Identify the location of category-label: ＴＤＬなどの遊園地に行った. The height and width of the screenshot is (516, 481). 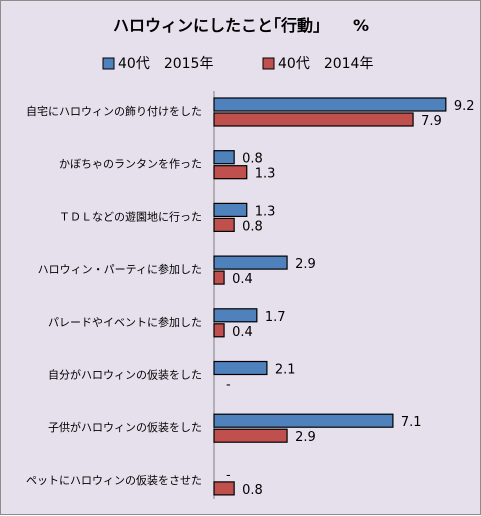
(130, 216).